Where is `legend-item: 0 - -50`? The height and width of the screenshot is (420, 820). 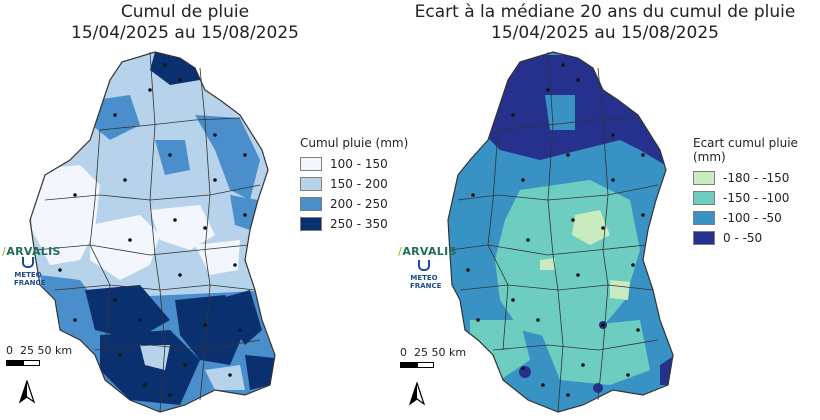 legend-item: 0 - -50 is located at coordinates (756, 238).